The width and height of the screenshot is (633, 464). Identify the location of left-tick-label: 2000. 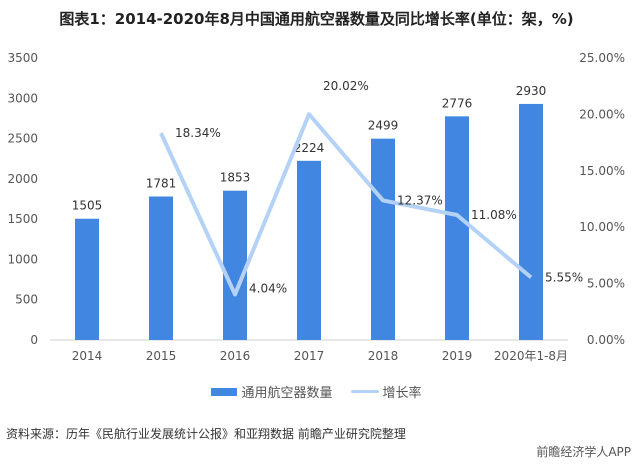
(22, 179).